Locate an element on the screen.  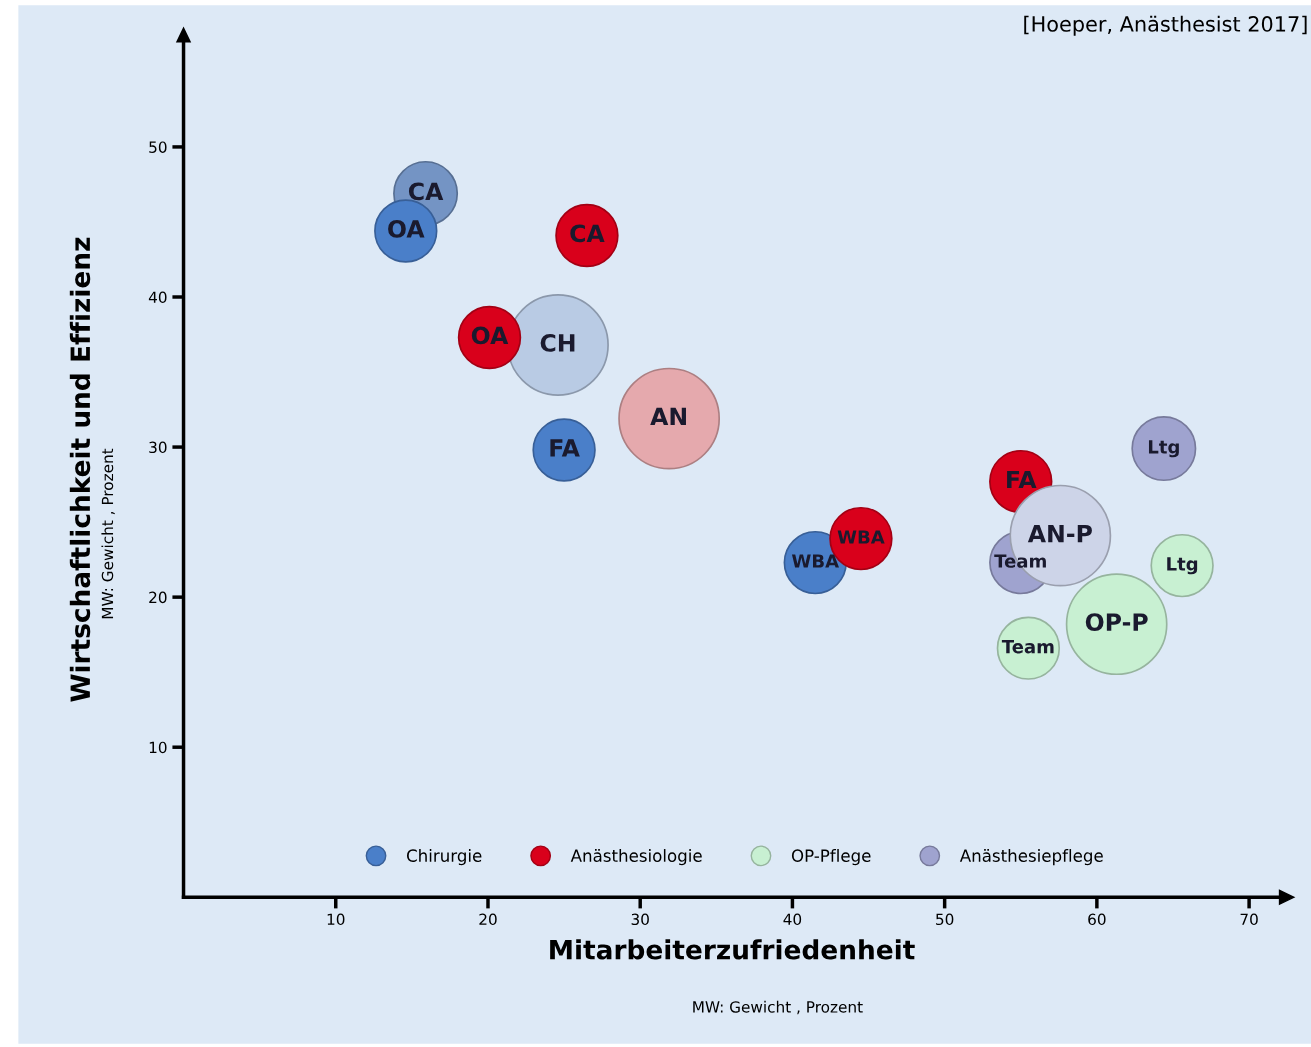
y-tick-label: 40 is located at coordinates (157, 297).